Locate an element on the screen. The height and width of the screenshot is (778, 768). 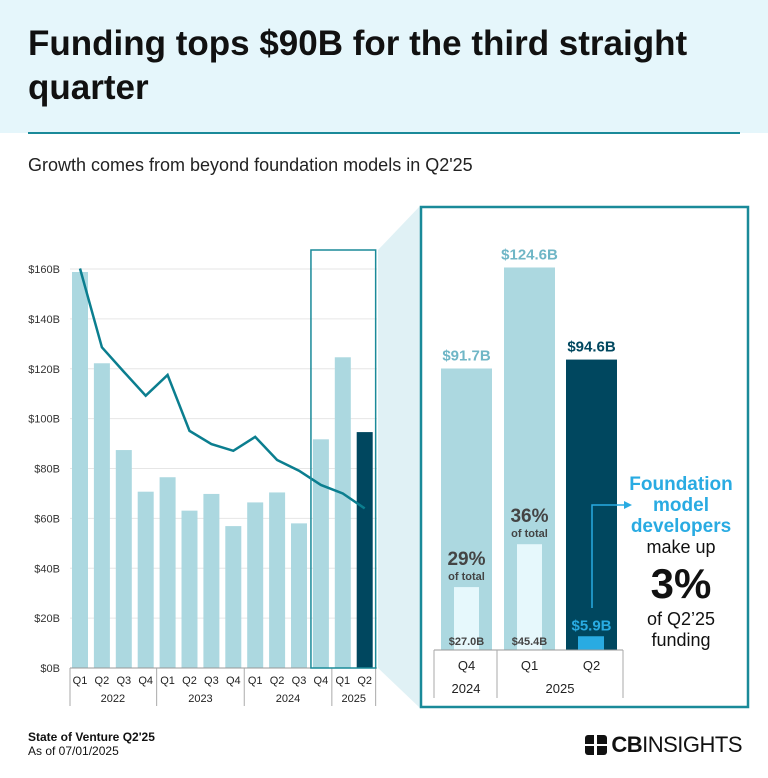
panel-x-tick-label: Q4 is located at coordinates (466, 665).